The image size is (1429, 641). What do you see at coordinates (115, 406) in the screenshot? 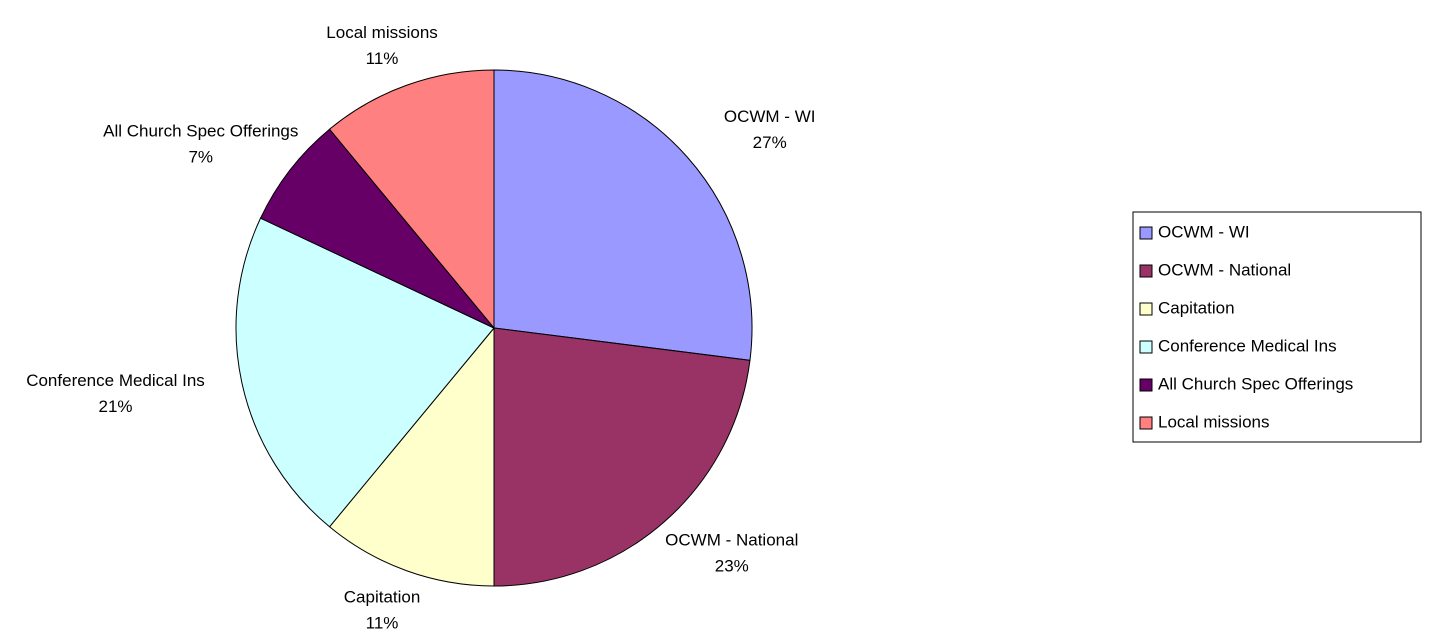
I see `slice-value-label: 21%` at bounding box center [115, 406].